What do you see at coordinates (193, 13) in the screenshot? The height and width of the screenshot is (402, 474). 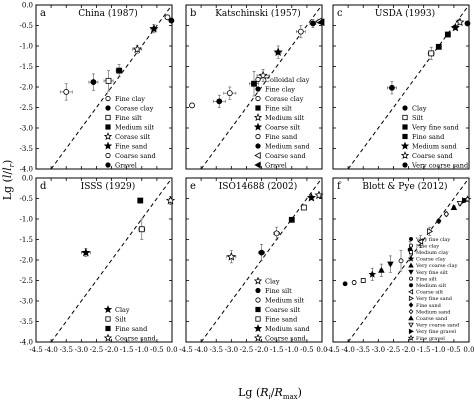 I see `panel-letter: b` at bounding box center [193, 13].